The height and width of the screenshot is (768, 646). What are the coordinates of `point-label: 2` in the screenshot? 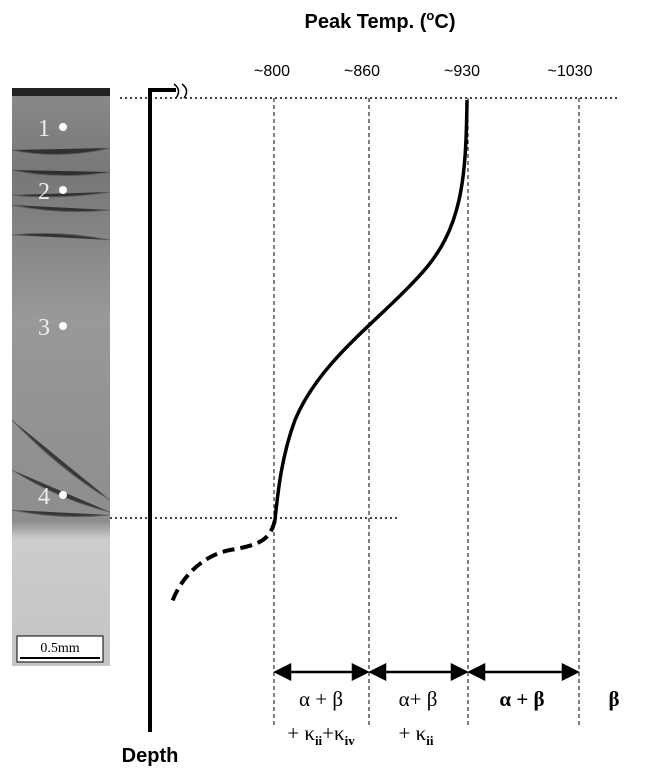 It's located at (44, 192).